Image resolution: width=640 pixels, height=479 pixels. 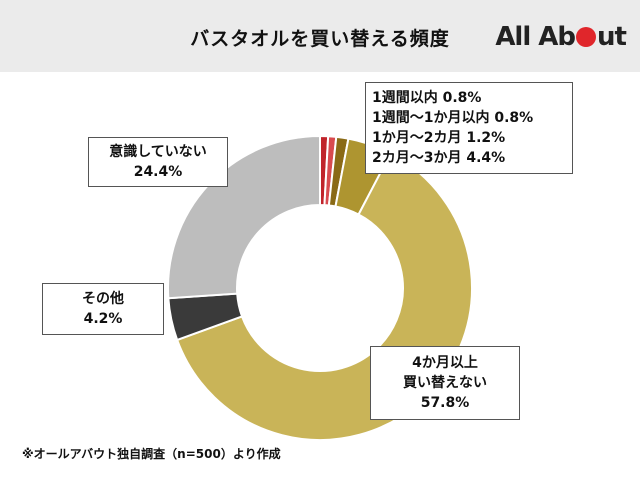 I want to click on chart-title: バスタオルを買い替える頻度, so click(x=320, y=39).